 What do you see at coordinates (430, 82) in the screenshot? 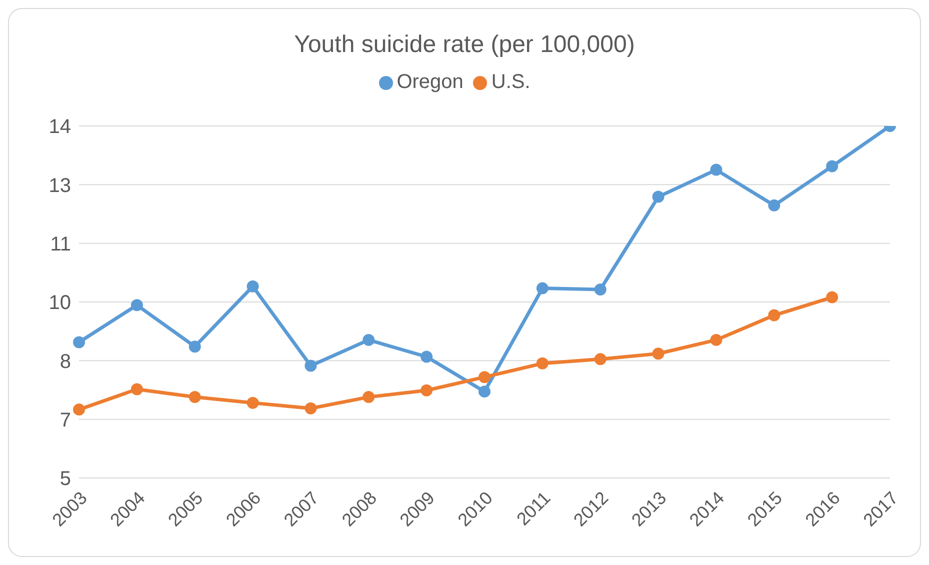
I see `legend-label: Oregon` at bounding box center [430, 82].